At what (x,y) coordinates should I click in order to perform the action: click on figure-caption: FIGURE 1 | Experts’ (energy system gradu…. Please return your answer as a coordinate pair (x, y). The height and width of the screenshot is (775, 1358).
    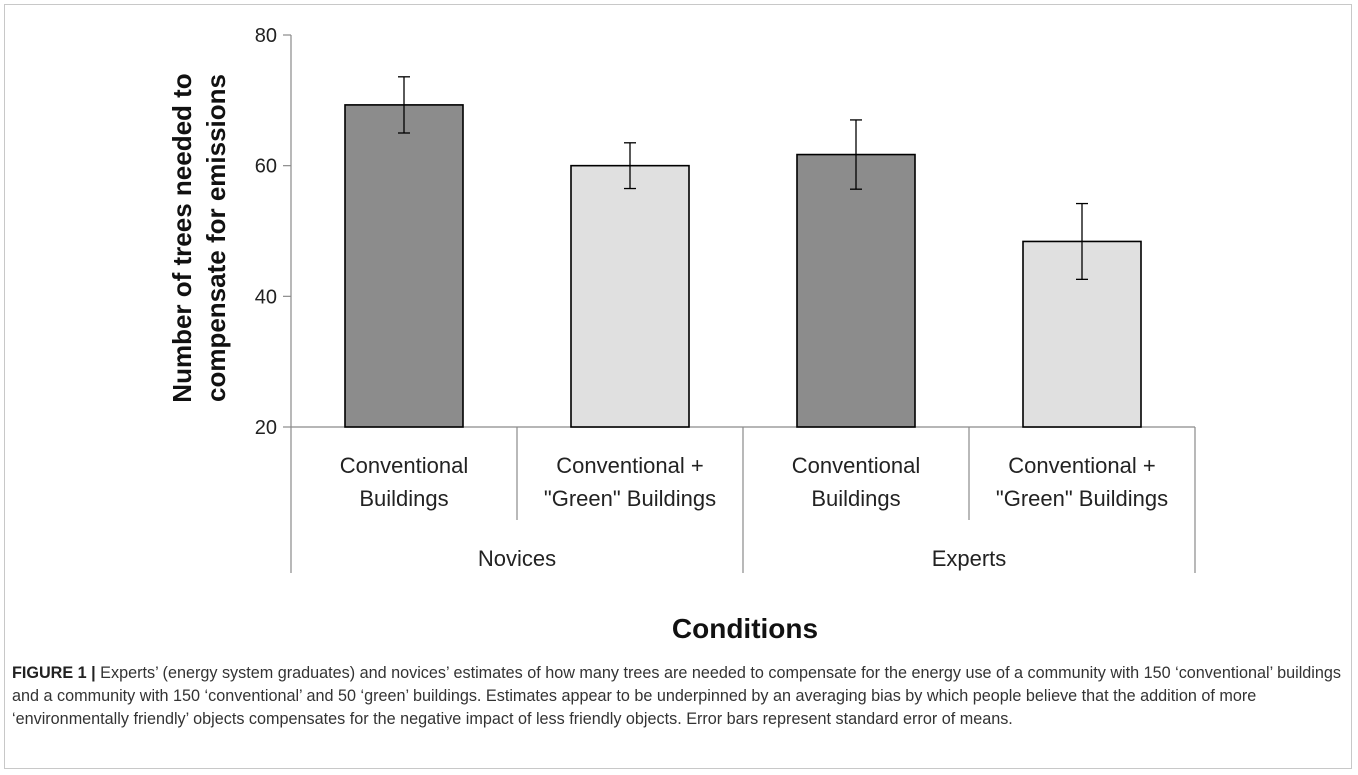
    Looking at the image, I should click on (679, 696).